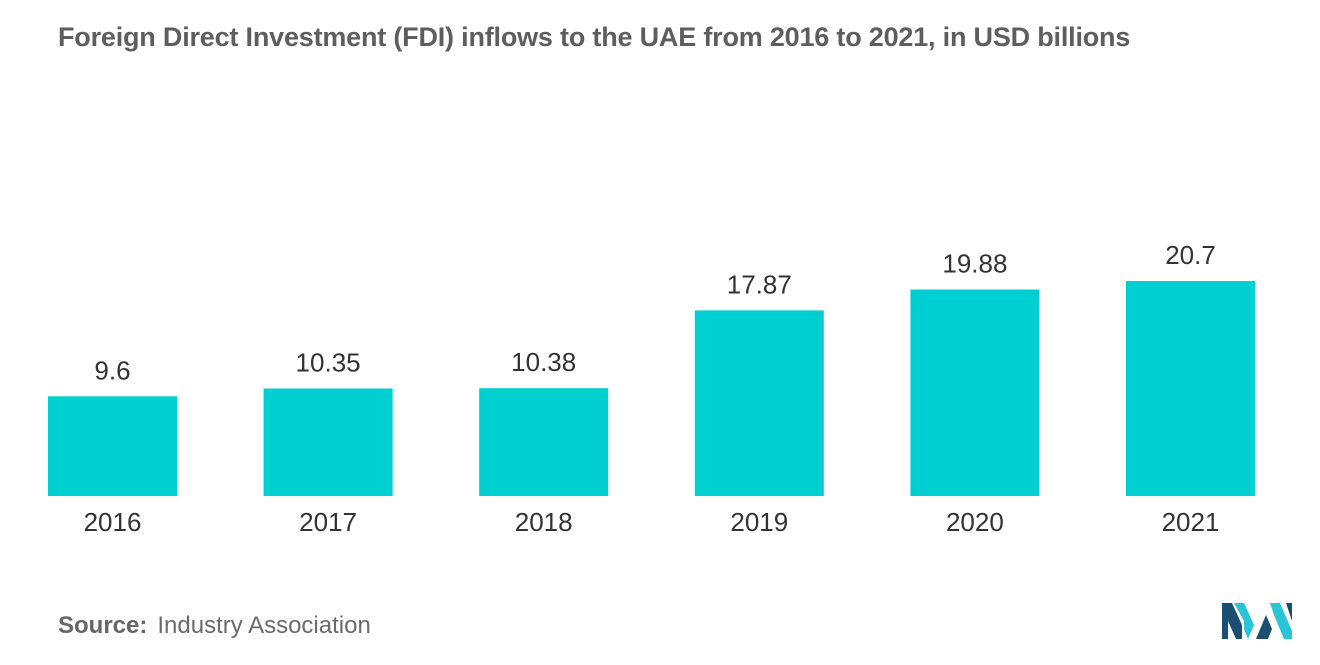 The width and height of the screenshot is (1320, 665). I want to click on x-tick-label-2017: 2017, so click(328, 522).